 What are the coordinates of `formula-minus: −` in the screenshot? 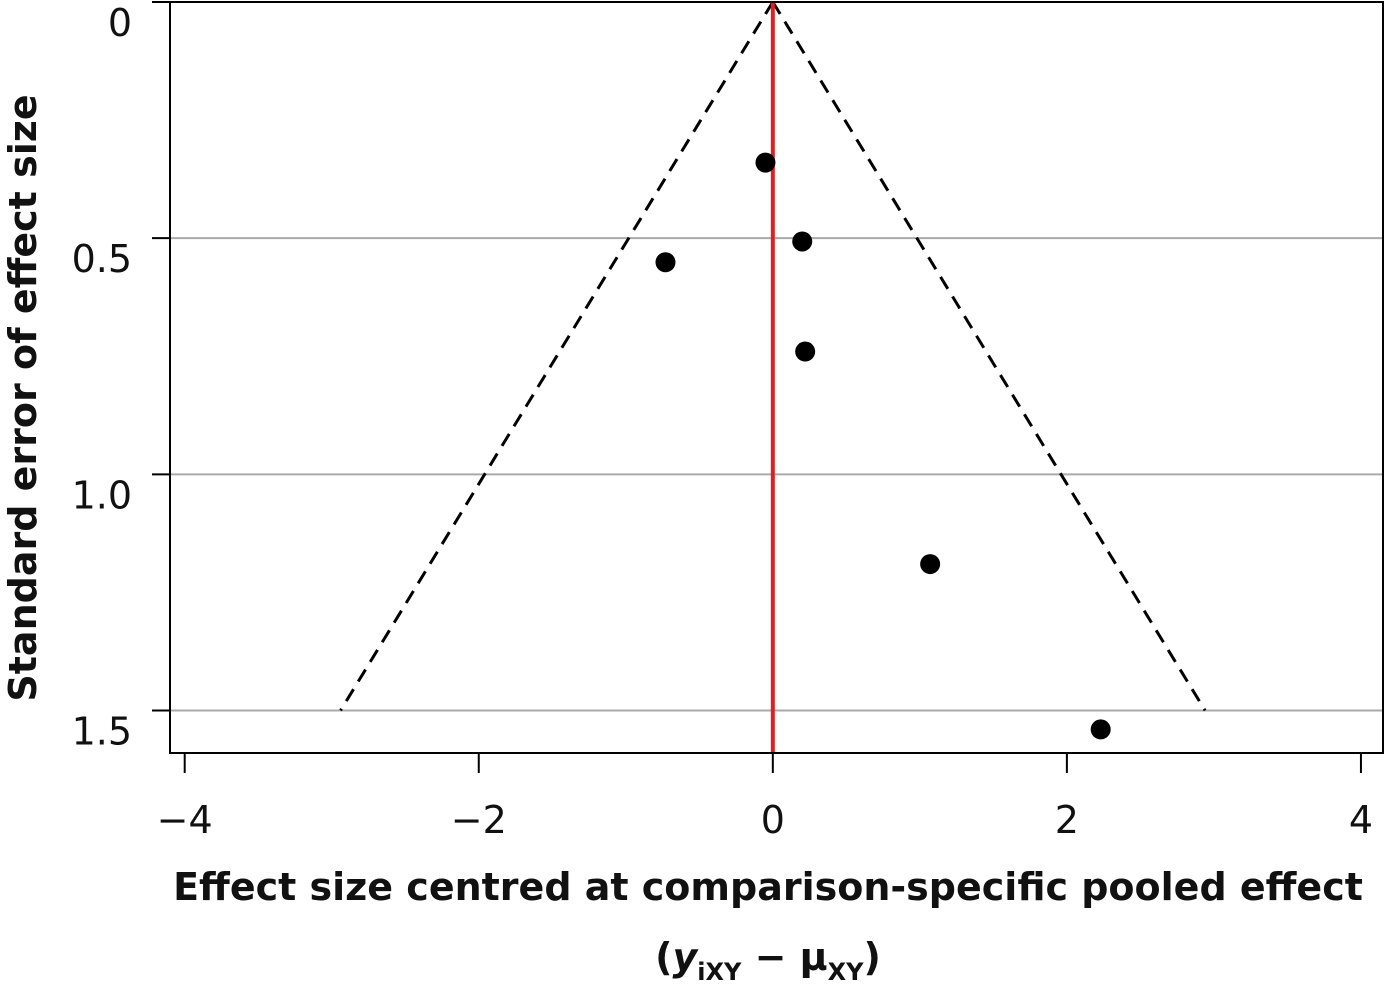 It's located at (770, 957).